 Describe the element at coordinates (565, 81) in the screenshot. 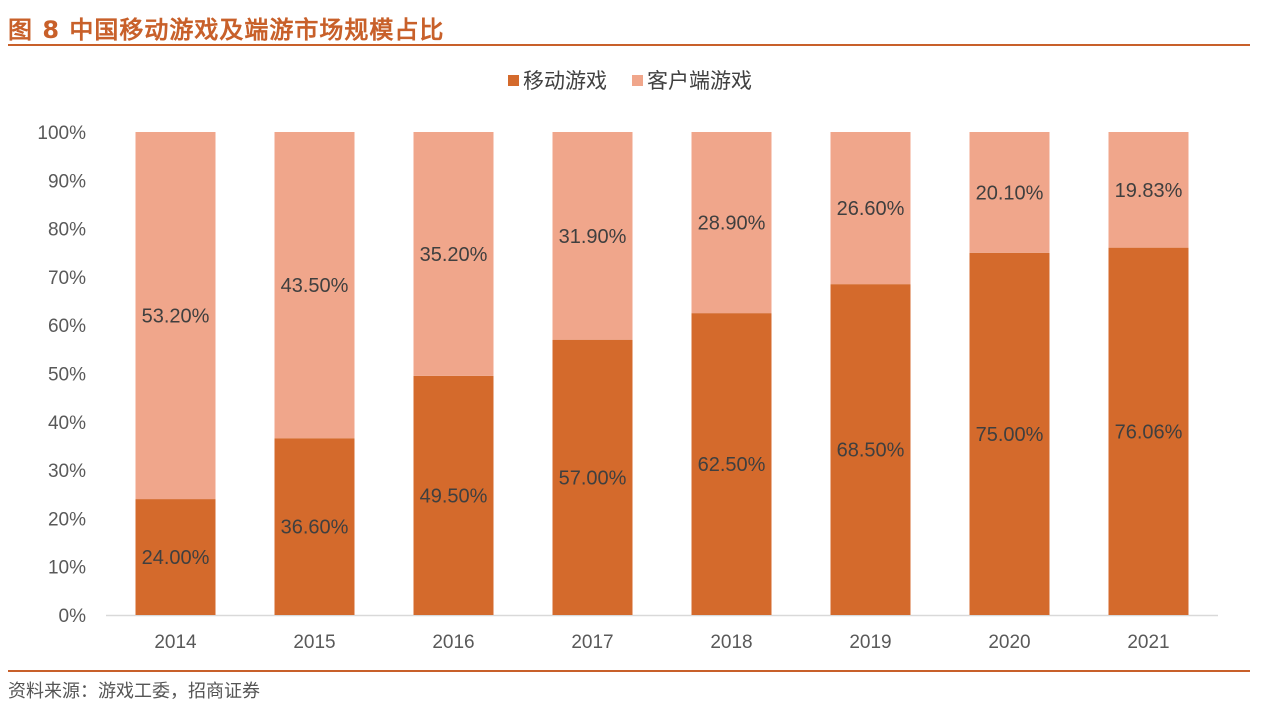

I see `legend-label-mobile: 移动游戏` at that location.